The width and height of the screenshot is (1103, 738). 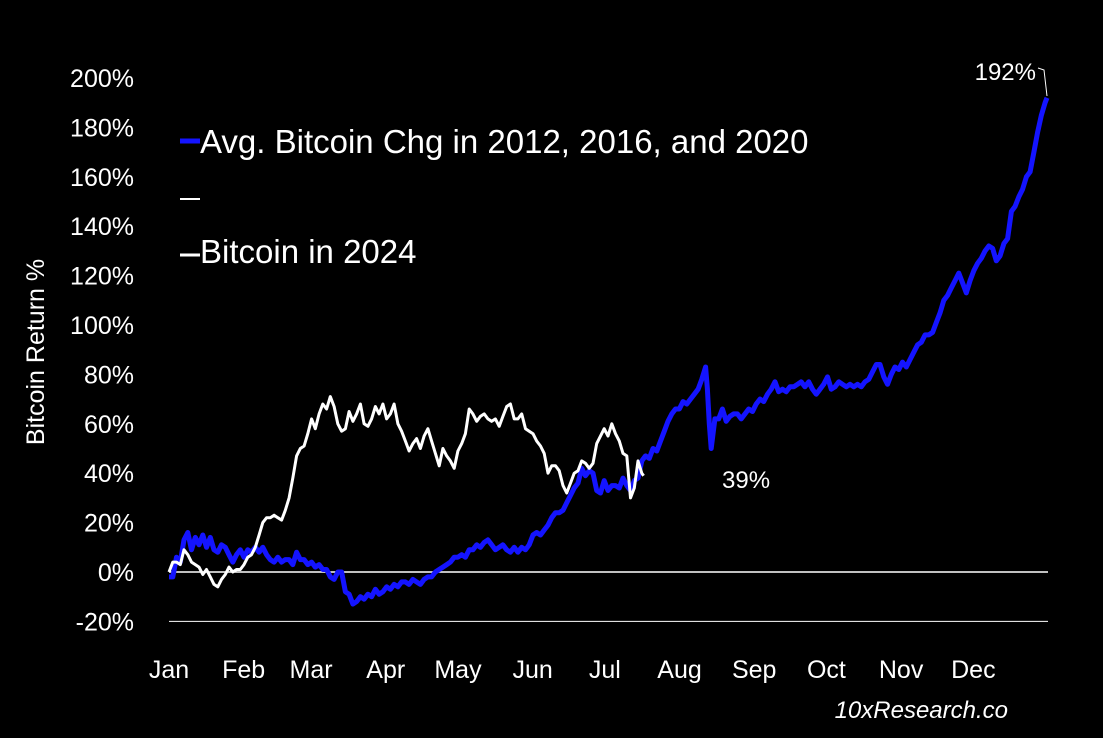 What do you see at coordinates (1005, 72) in the screenshot?
I see `annotation-label-192: 192%` at bounding box center [1005, 72].